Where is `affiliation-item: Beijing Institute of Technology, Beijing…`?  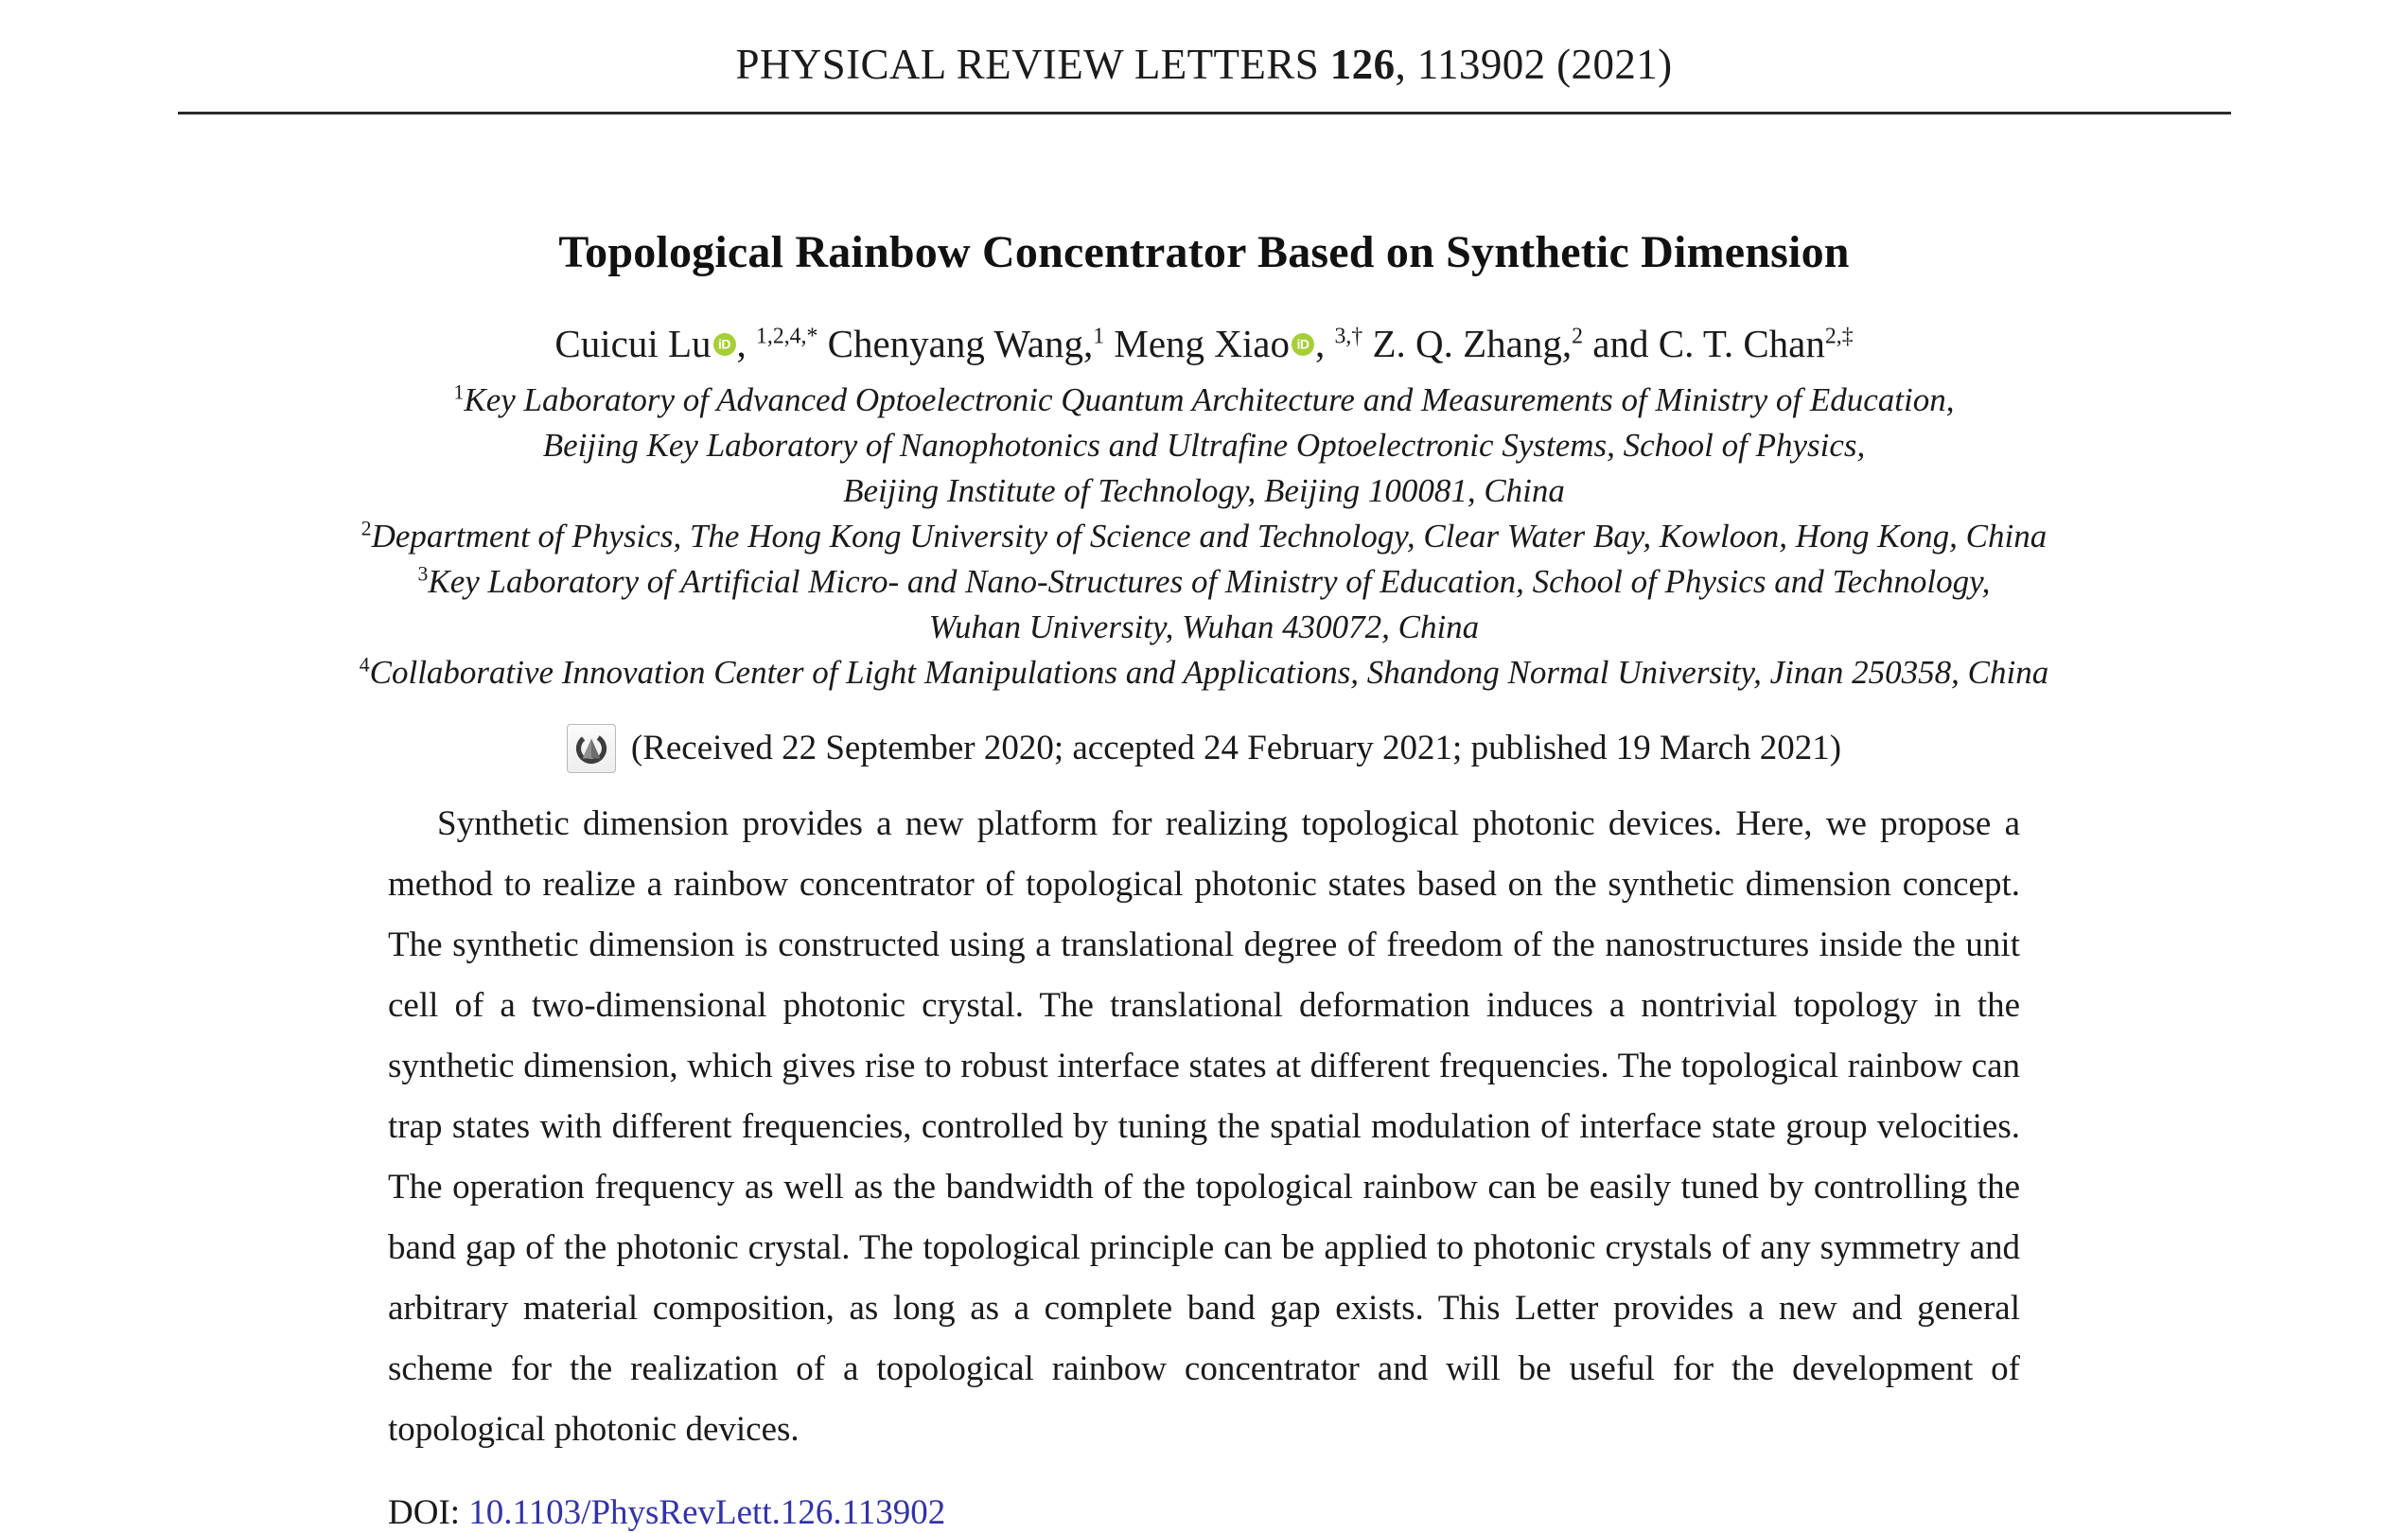 affiliation-item: Beijing Institute of Technology, Beijing… is located at coordinates (1204, 491).